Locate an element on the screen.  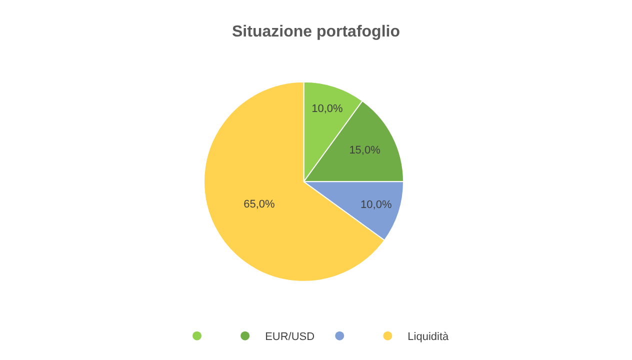
legend-label: Liquidità is located at coordinates (429, 337).